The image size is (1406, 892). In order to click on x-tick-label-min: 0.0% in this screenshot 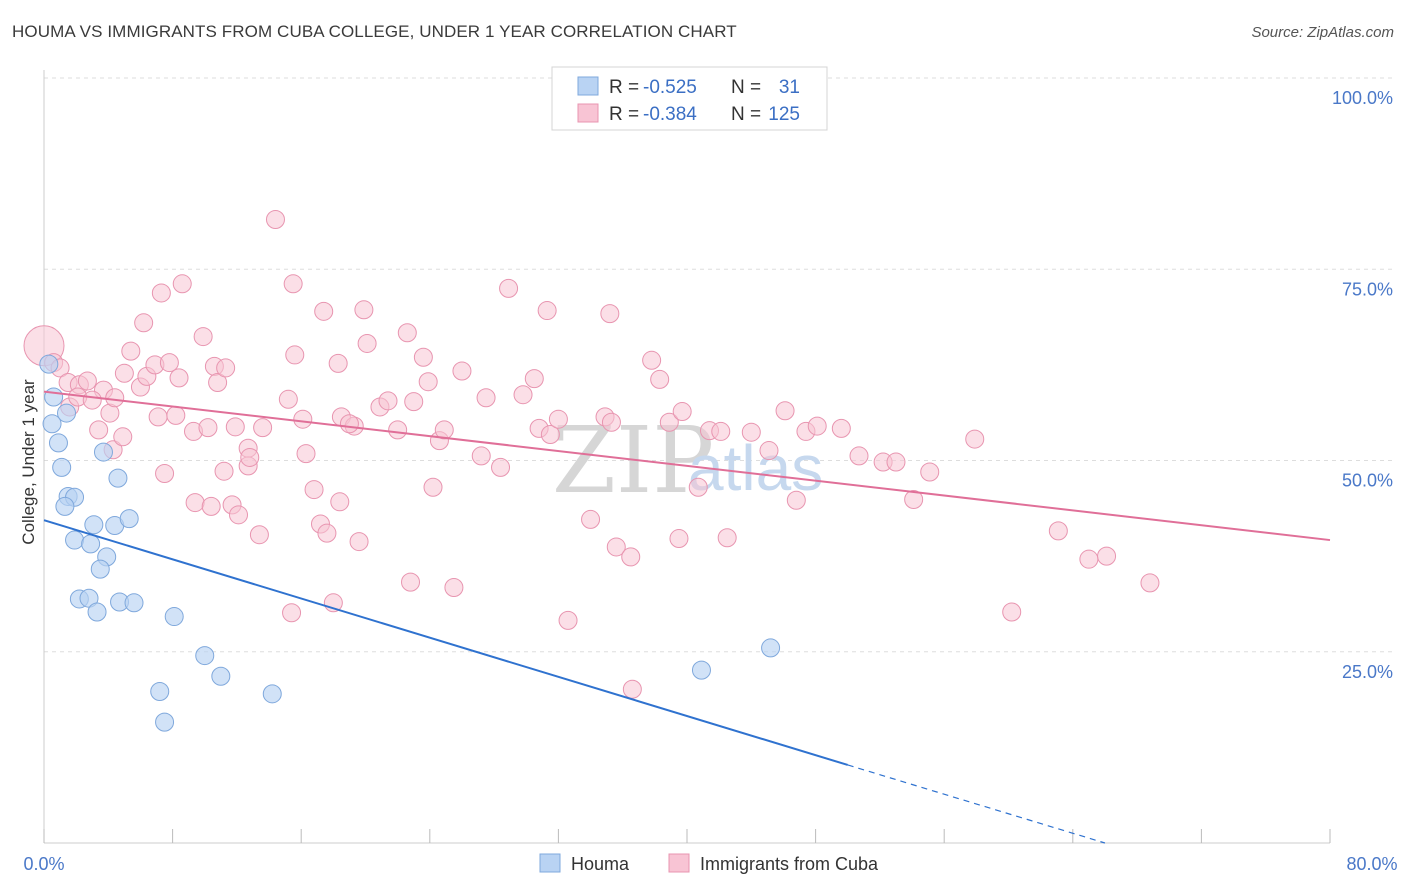, I will do `click(43, 864)`.